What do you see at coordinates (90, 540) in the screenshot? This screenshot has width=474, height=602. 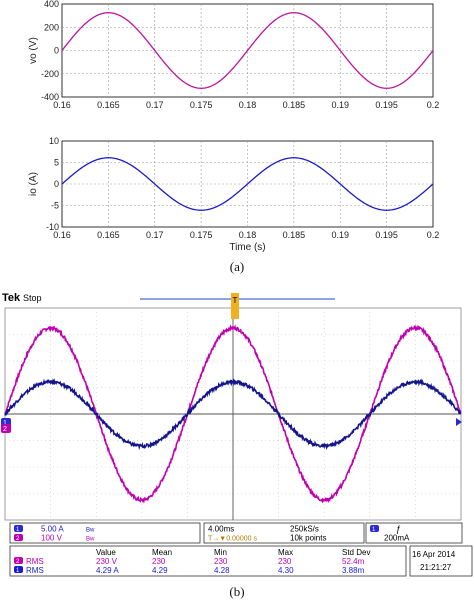 I see `ch2-bw-icon: Bw` at bounding box center [90, 540].